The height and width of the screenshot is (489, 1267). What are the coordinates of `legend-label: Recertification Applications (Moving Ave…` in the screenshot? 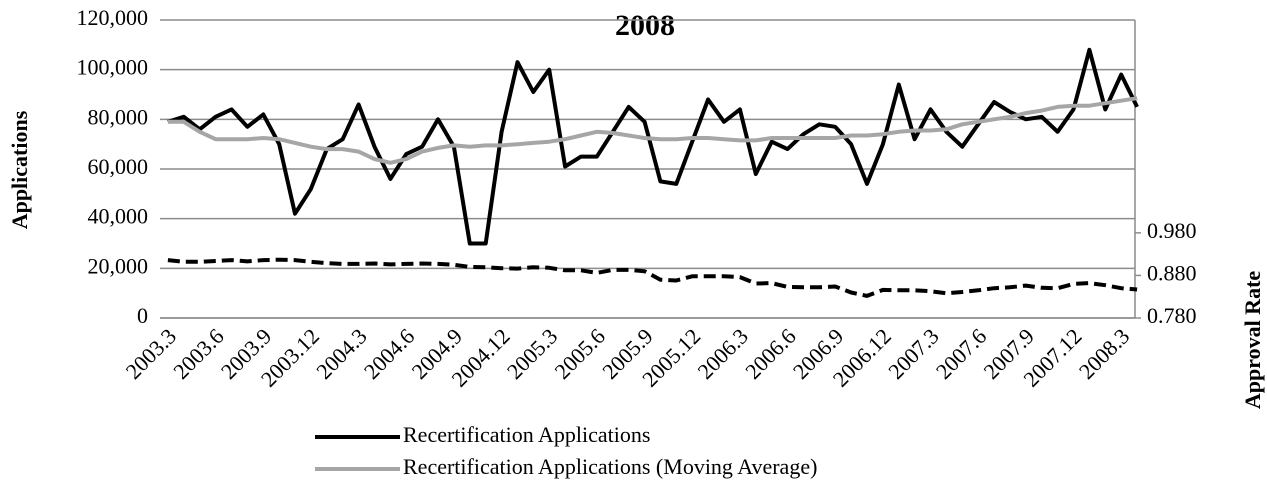 It's located at (610, 466).